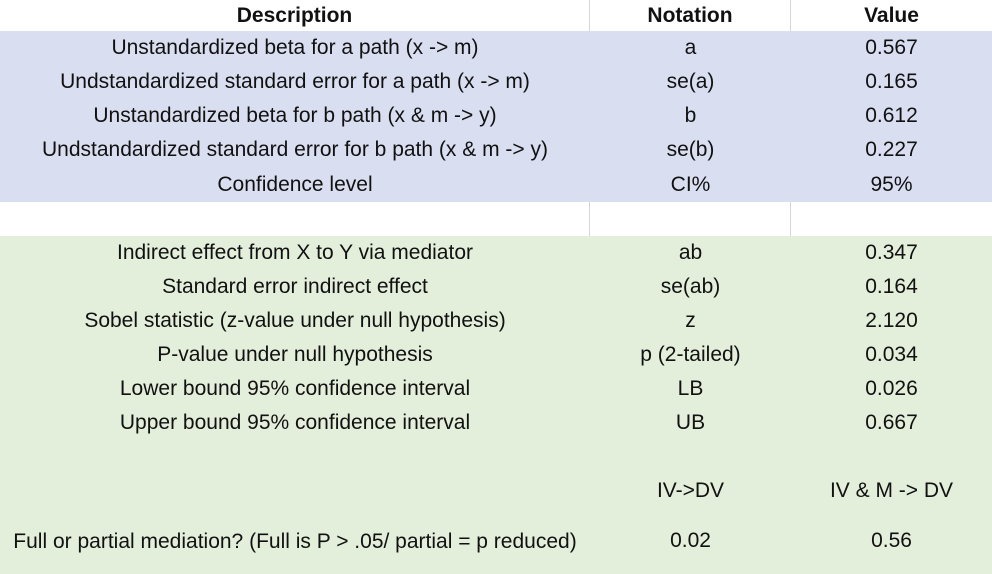 This screenshot has width=992, height=574. I want to click on cell-notation: UB, so click(690, 422).